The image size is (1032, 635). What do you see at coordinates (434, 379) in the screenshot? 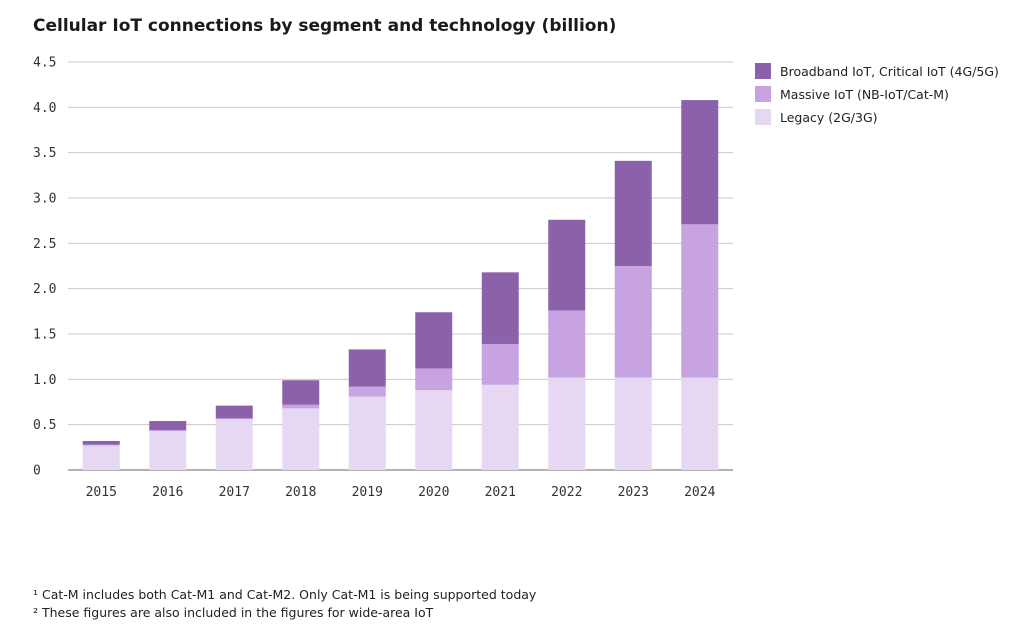
I see `bar-massive-2020` at bounding box center [434, 379].